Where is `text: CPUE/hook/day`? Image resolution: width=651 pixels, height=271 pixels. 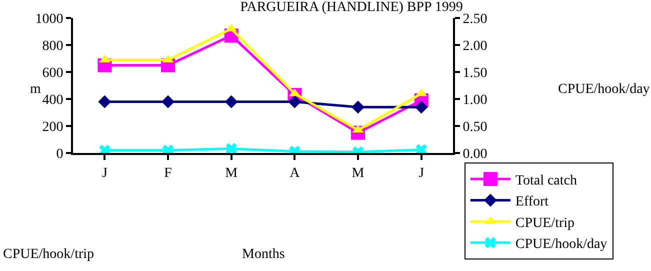
text: CPUE/hook/day is located at coordinates (604, 89).